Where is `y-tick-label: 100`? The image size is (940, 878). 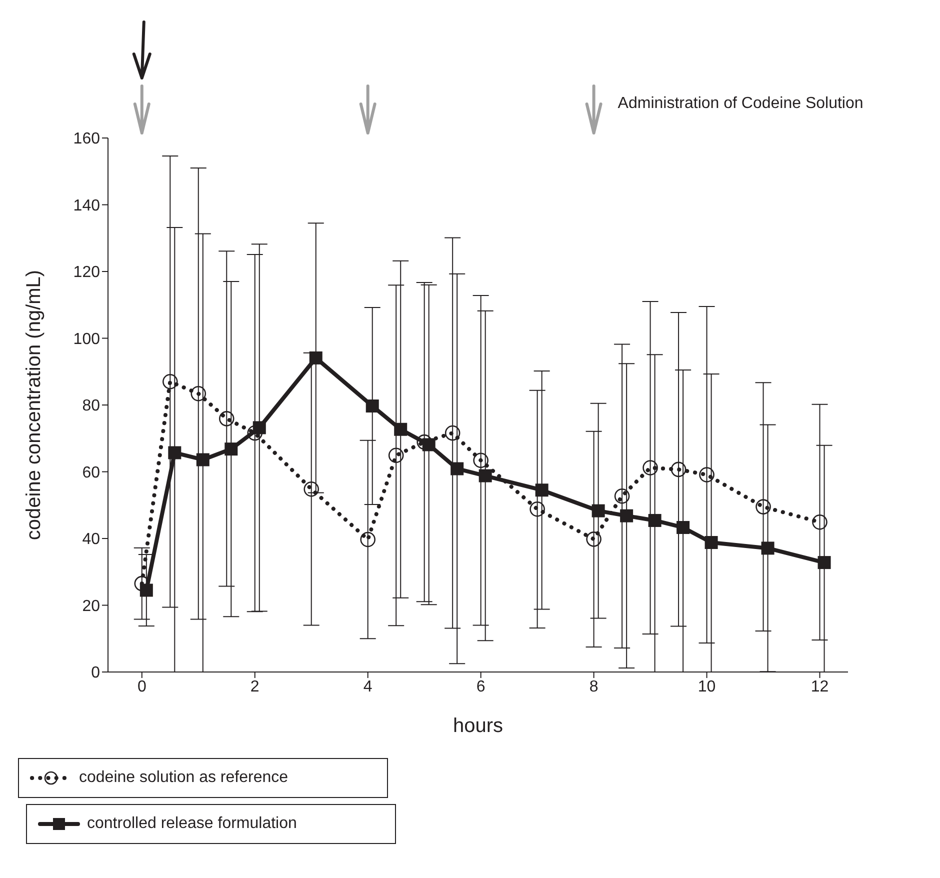 y-tick-label: 100 is located at coordinates (86, 339).